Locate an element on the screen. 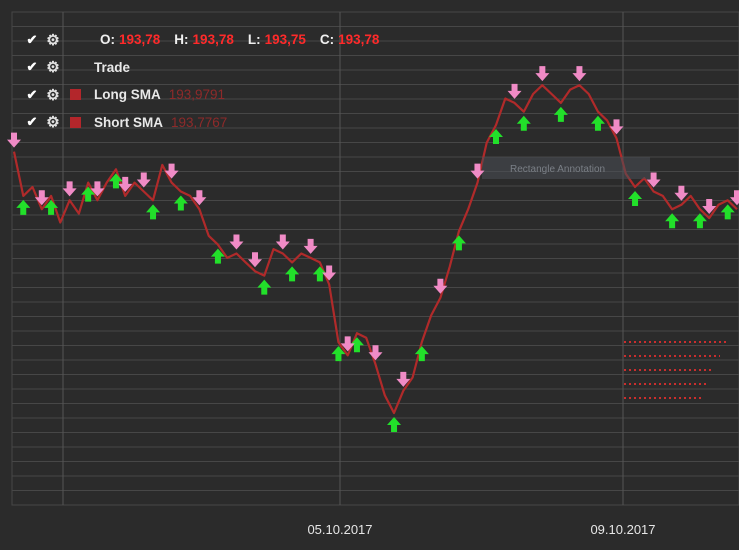 The image size is (739, 550). long-sma-value: 193,9791 is located at coordinates (197, 95).